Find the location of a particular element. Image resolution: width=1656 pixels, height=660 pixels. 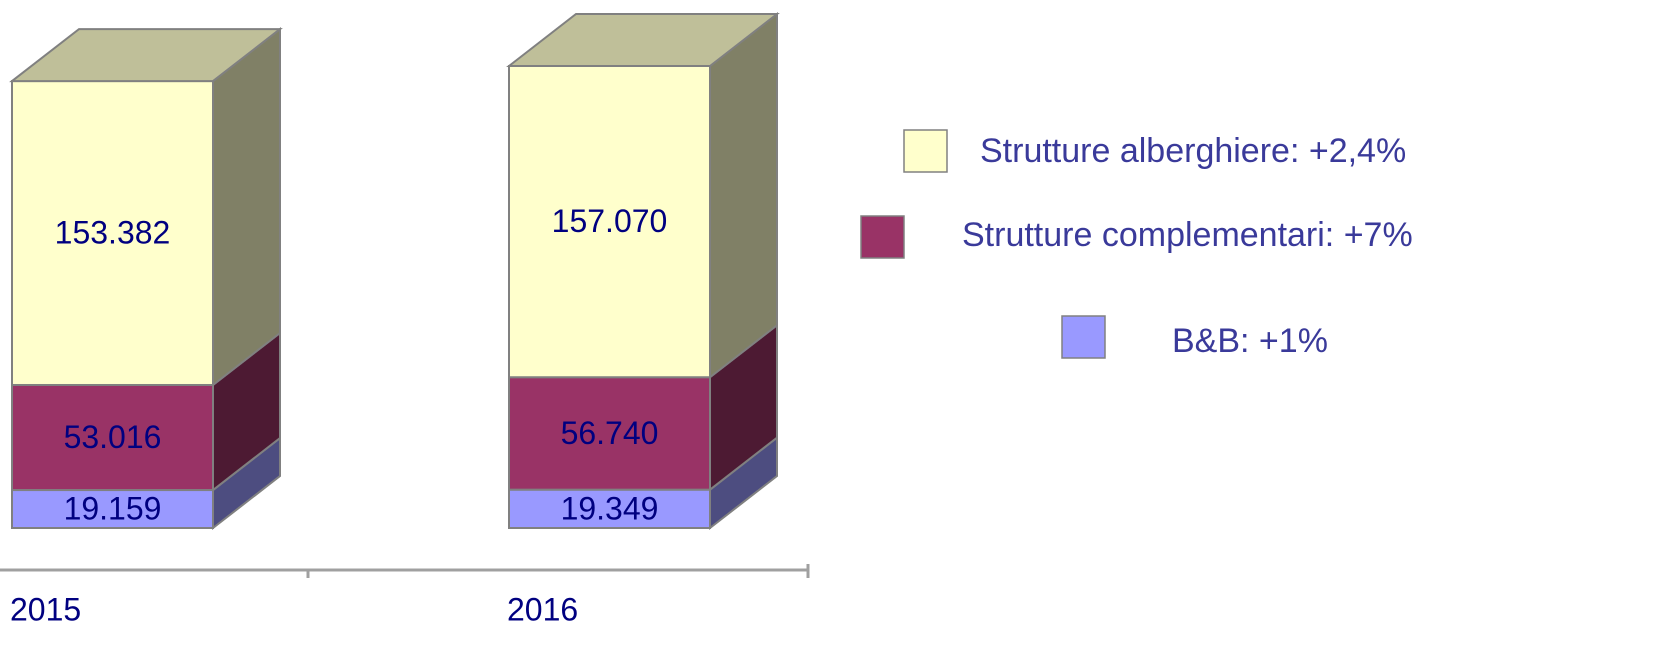

x-tick-label: 2016 is located at coordinates (542, 609).